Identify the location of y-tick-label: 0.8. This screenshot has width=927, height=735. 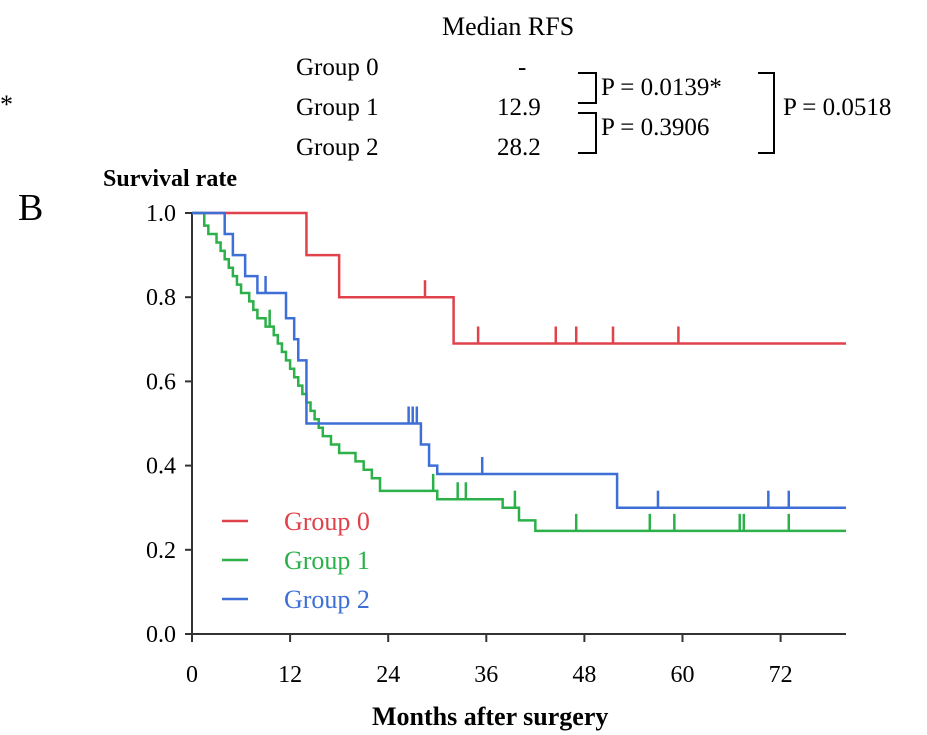
(161, 298).